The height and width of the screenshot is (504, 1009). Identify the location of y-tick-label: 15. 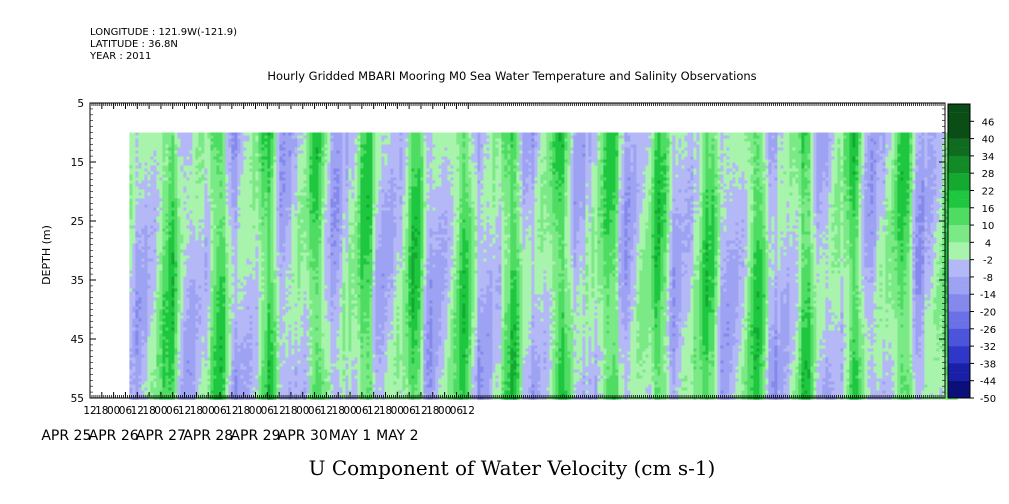
(77, 163).